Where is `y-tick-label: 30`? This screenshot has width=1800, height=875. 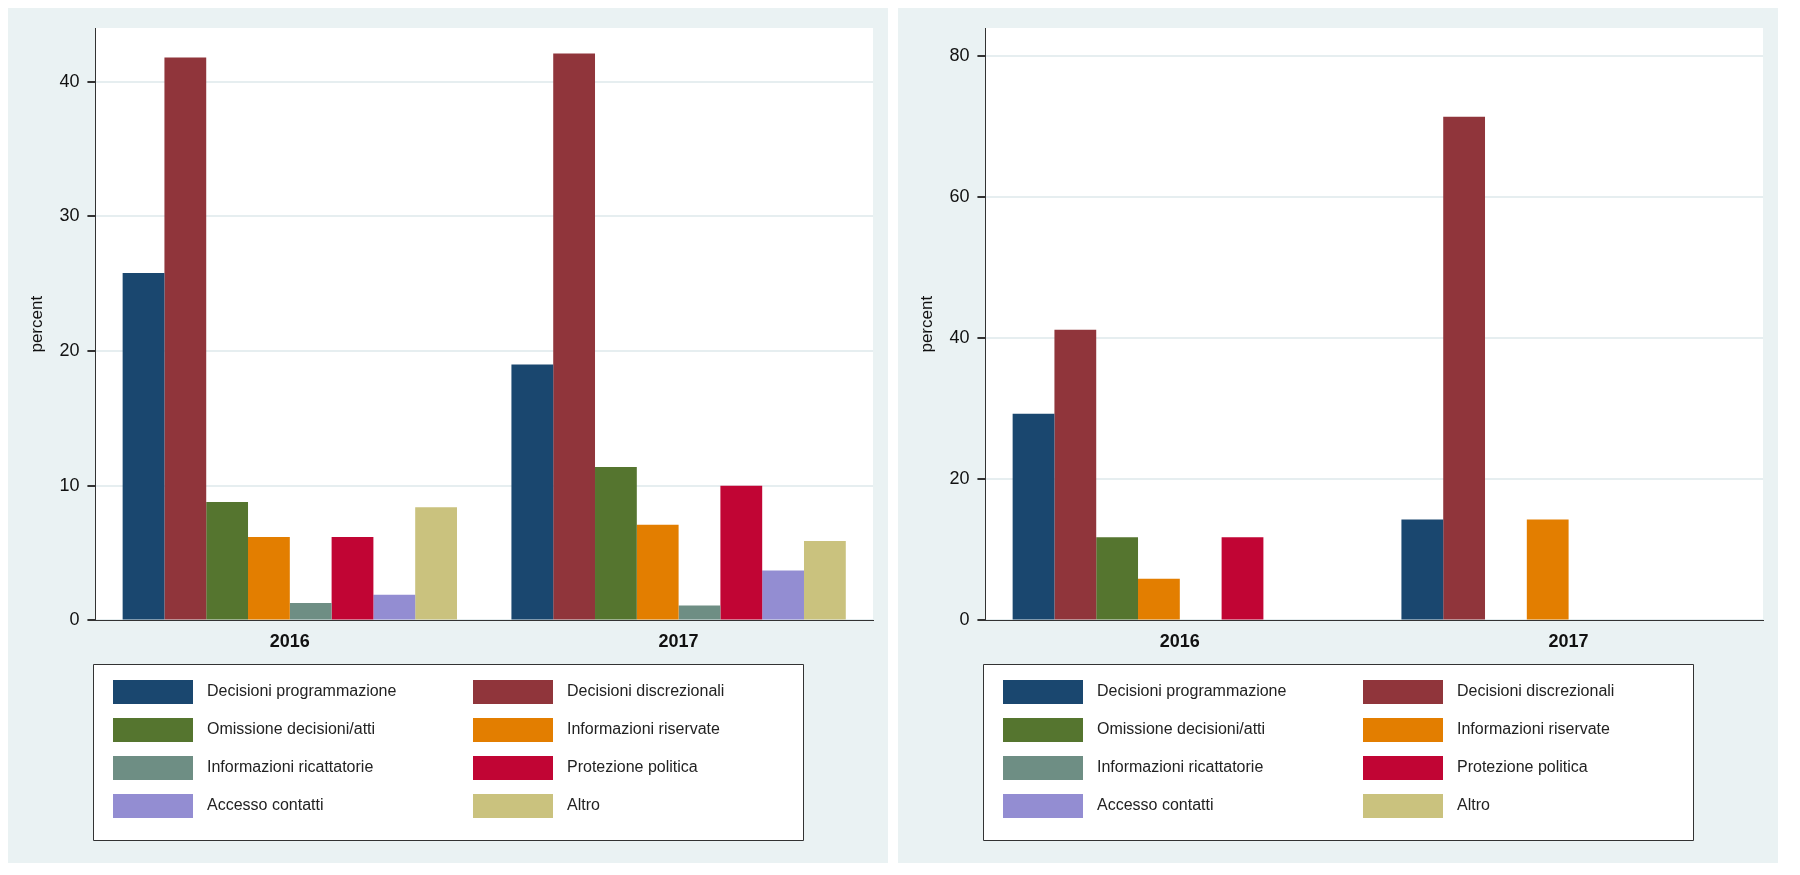 y-tick-label: 30 is located at coordinates (69, 215).